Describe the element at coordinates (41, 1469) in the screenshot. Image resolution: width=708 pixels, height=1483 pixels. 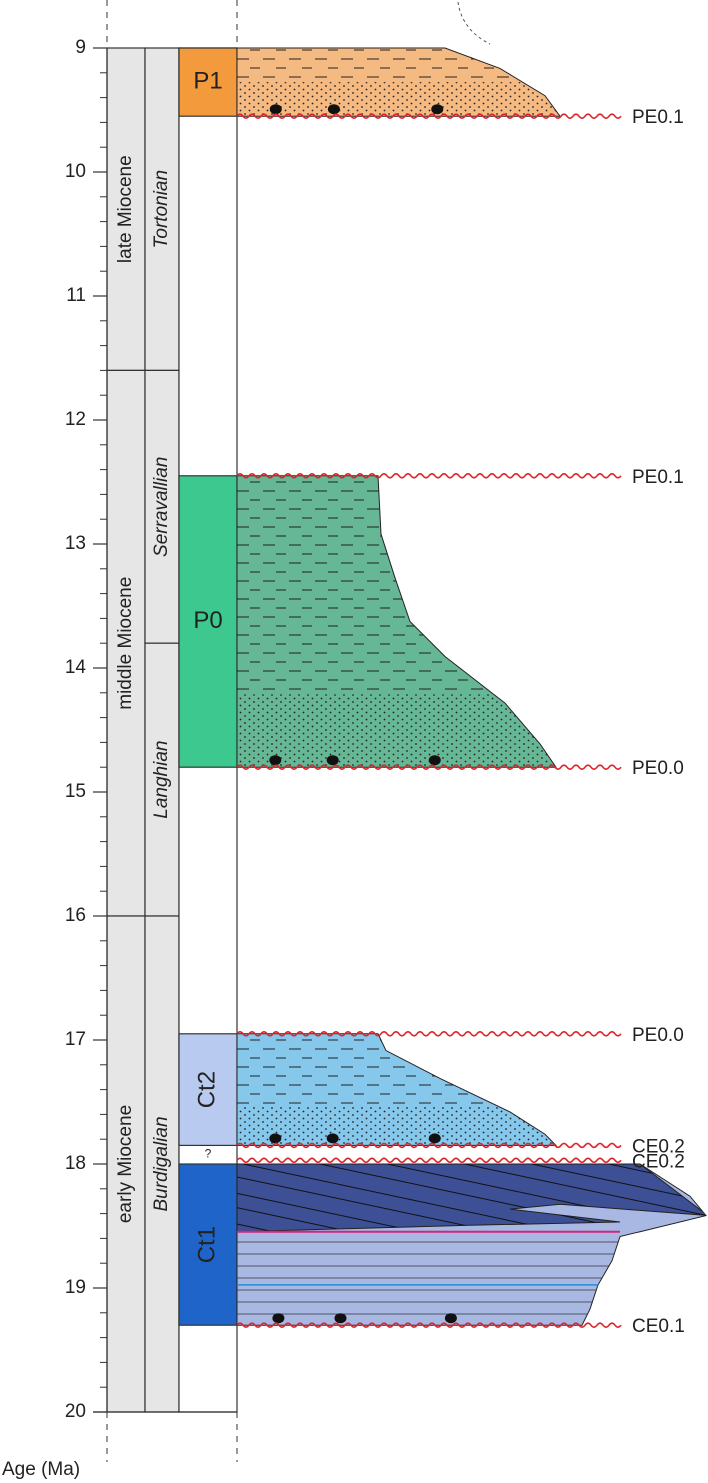
I see `axis-title: Age (Ma)` at that location.